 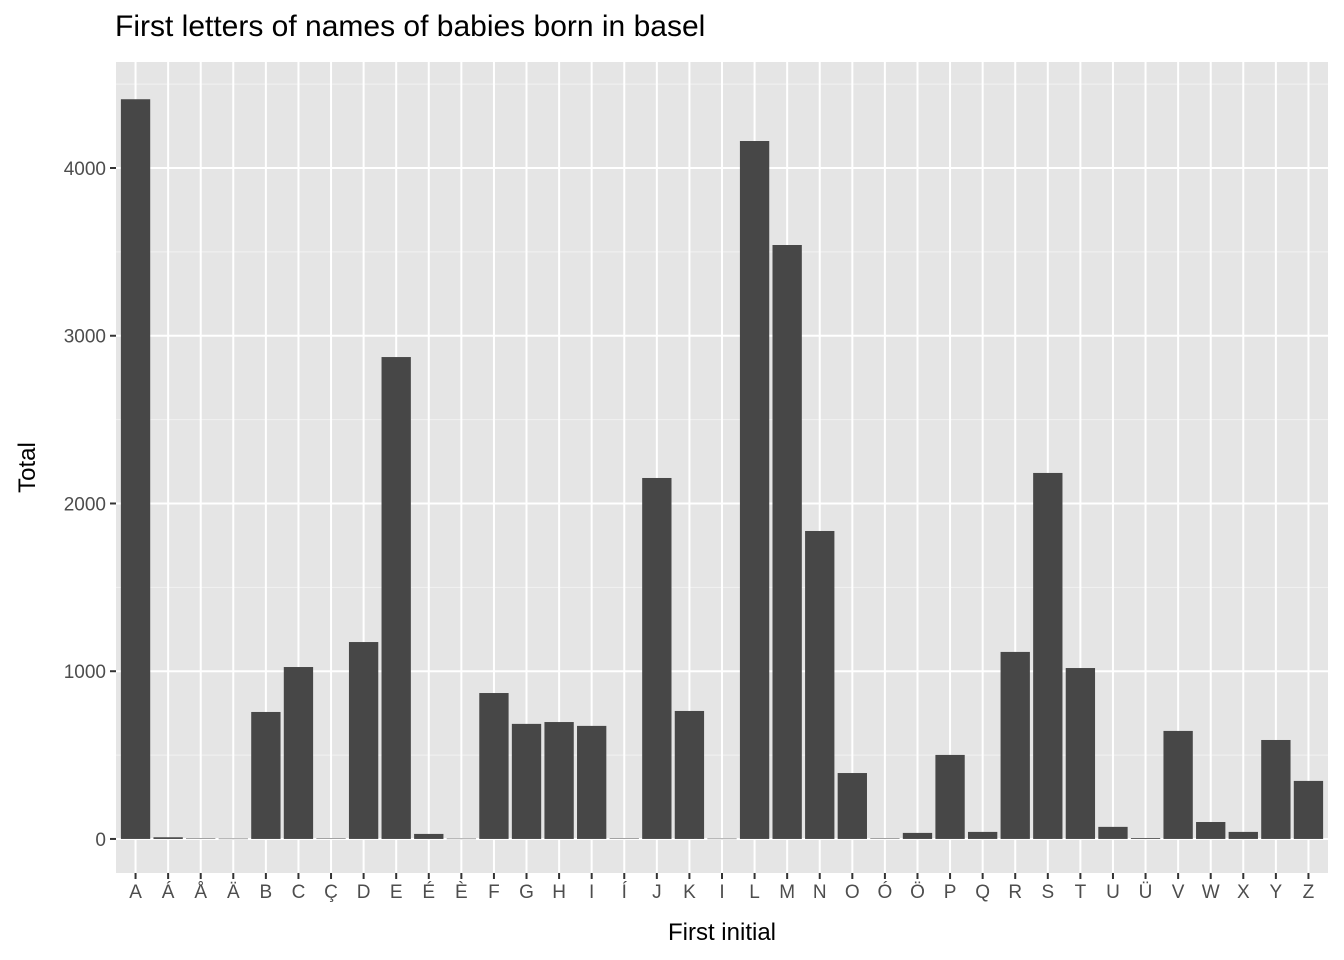 I want to click on x-tick-label: N, so click(x=820, y=892).